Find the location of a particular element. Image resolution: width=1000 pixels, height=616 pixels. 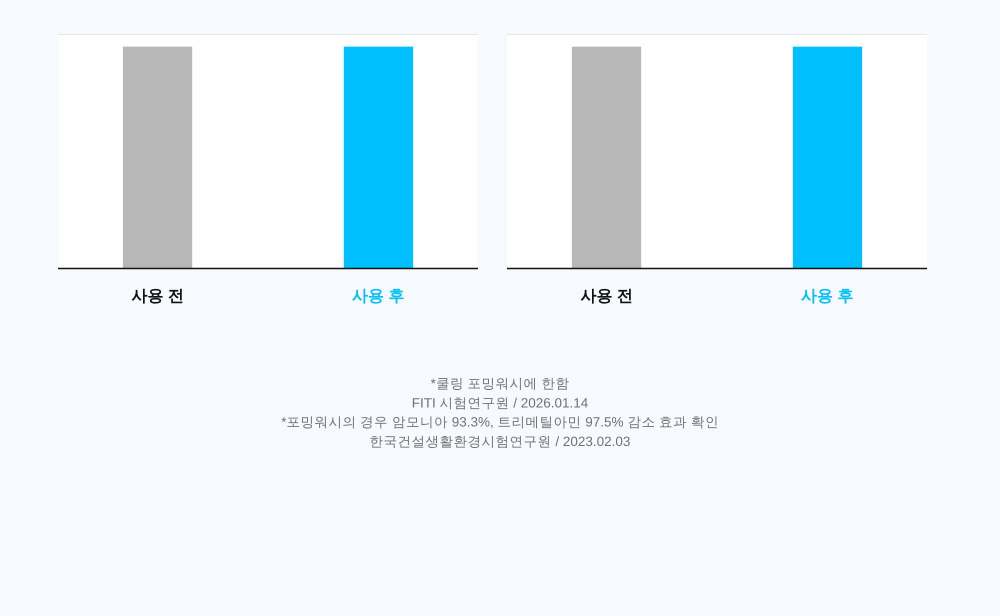

annotation: *쿨링 포밍워시에 한함 is located at coordinates (500, 383).